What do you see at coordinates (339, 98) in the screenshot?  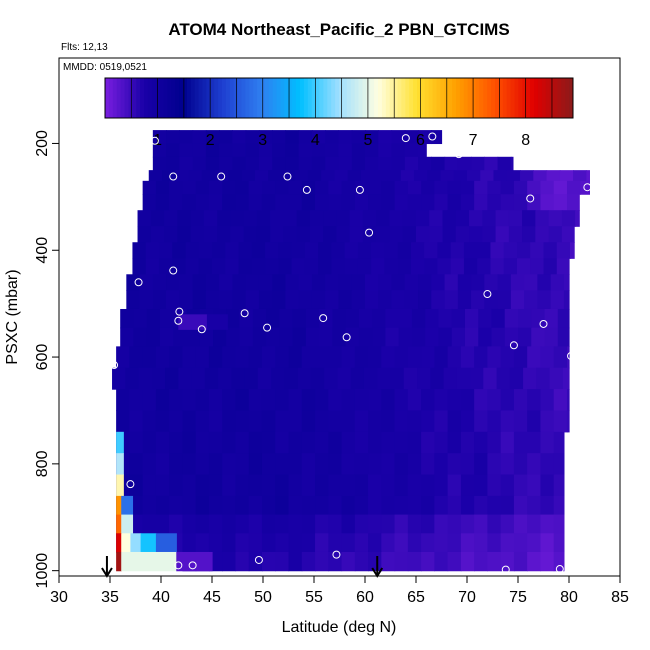 I see `colorbar-frame` at bounding box center [339, 98].